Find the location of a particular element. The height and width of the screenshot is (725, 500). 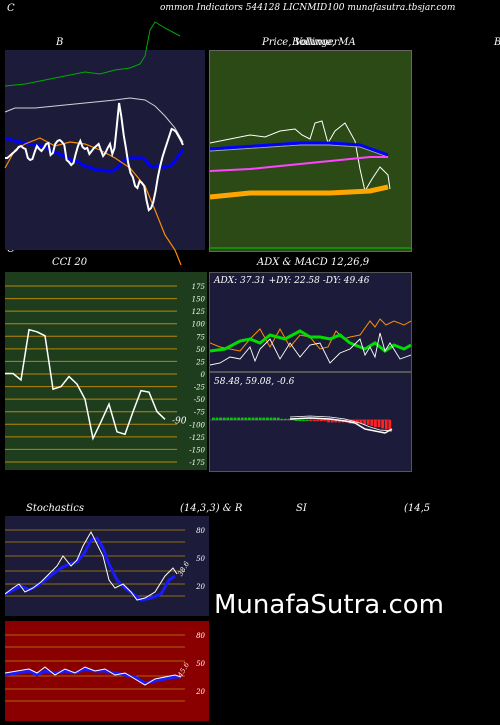

stoch-panel-label: Stochastics is located at coordinates (55, 508).